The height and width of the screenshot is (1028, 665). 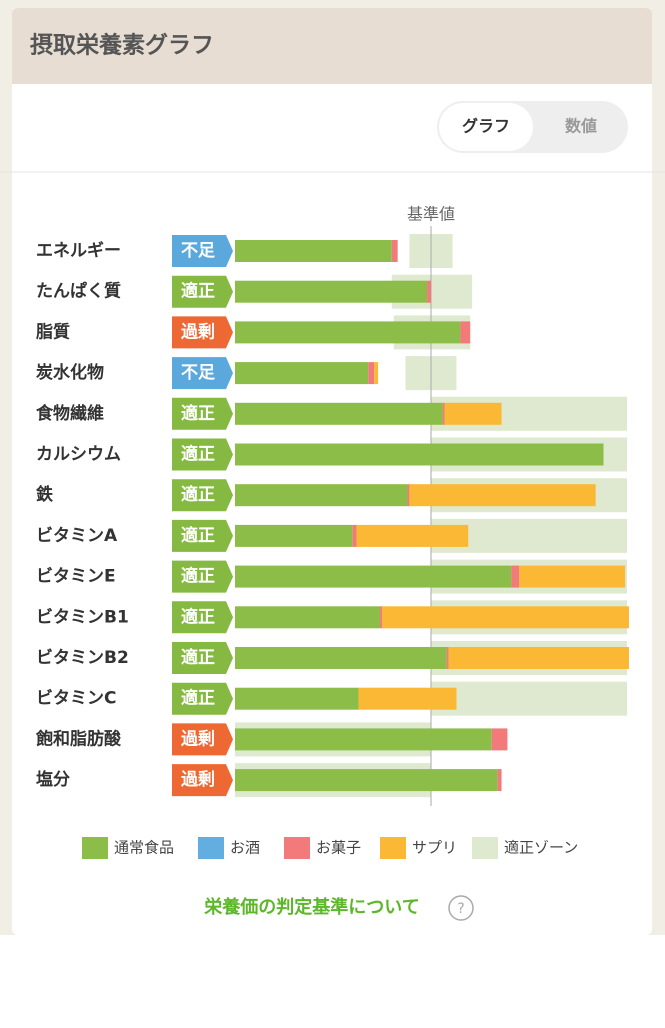 What do you see at coordinates (338, 848) in the screenshot?
I see `legend-label: お菓子` at bounding box center [338, 848].